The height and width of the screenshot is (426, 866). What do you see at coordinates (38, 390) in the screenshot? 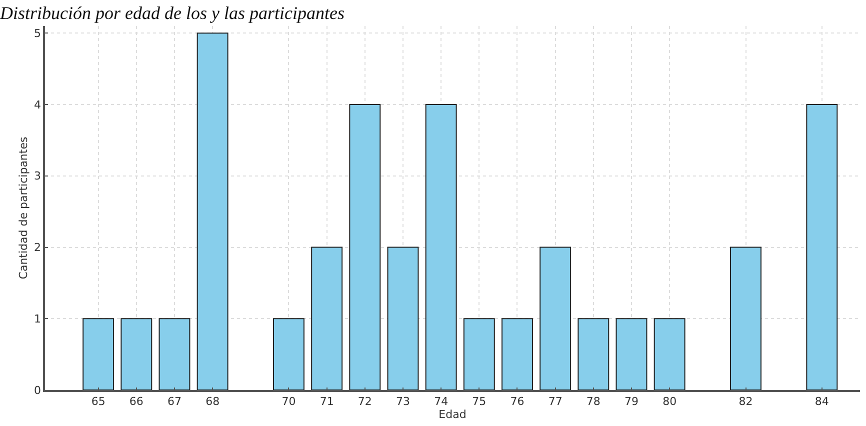
I see `y-tick-label: 0` at bounding box center [38, 390].